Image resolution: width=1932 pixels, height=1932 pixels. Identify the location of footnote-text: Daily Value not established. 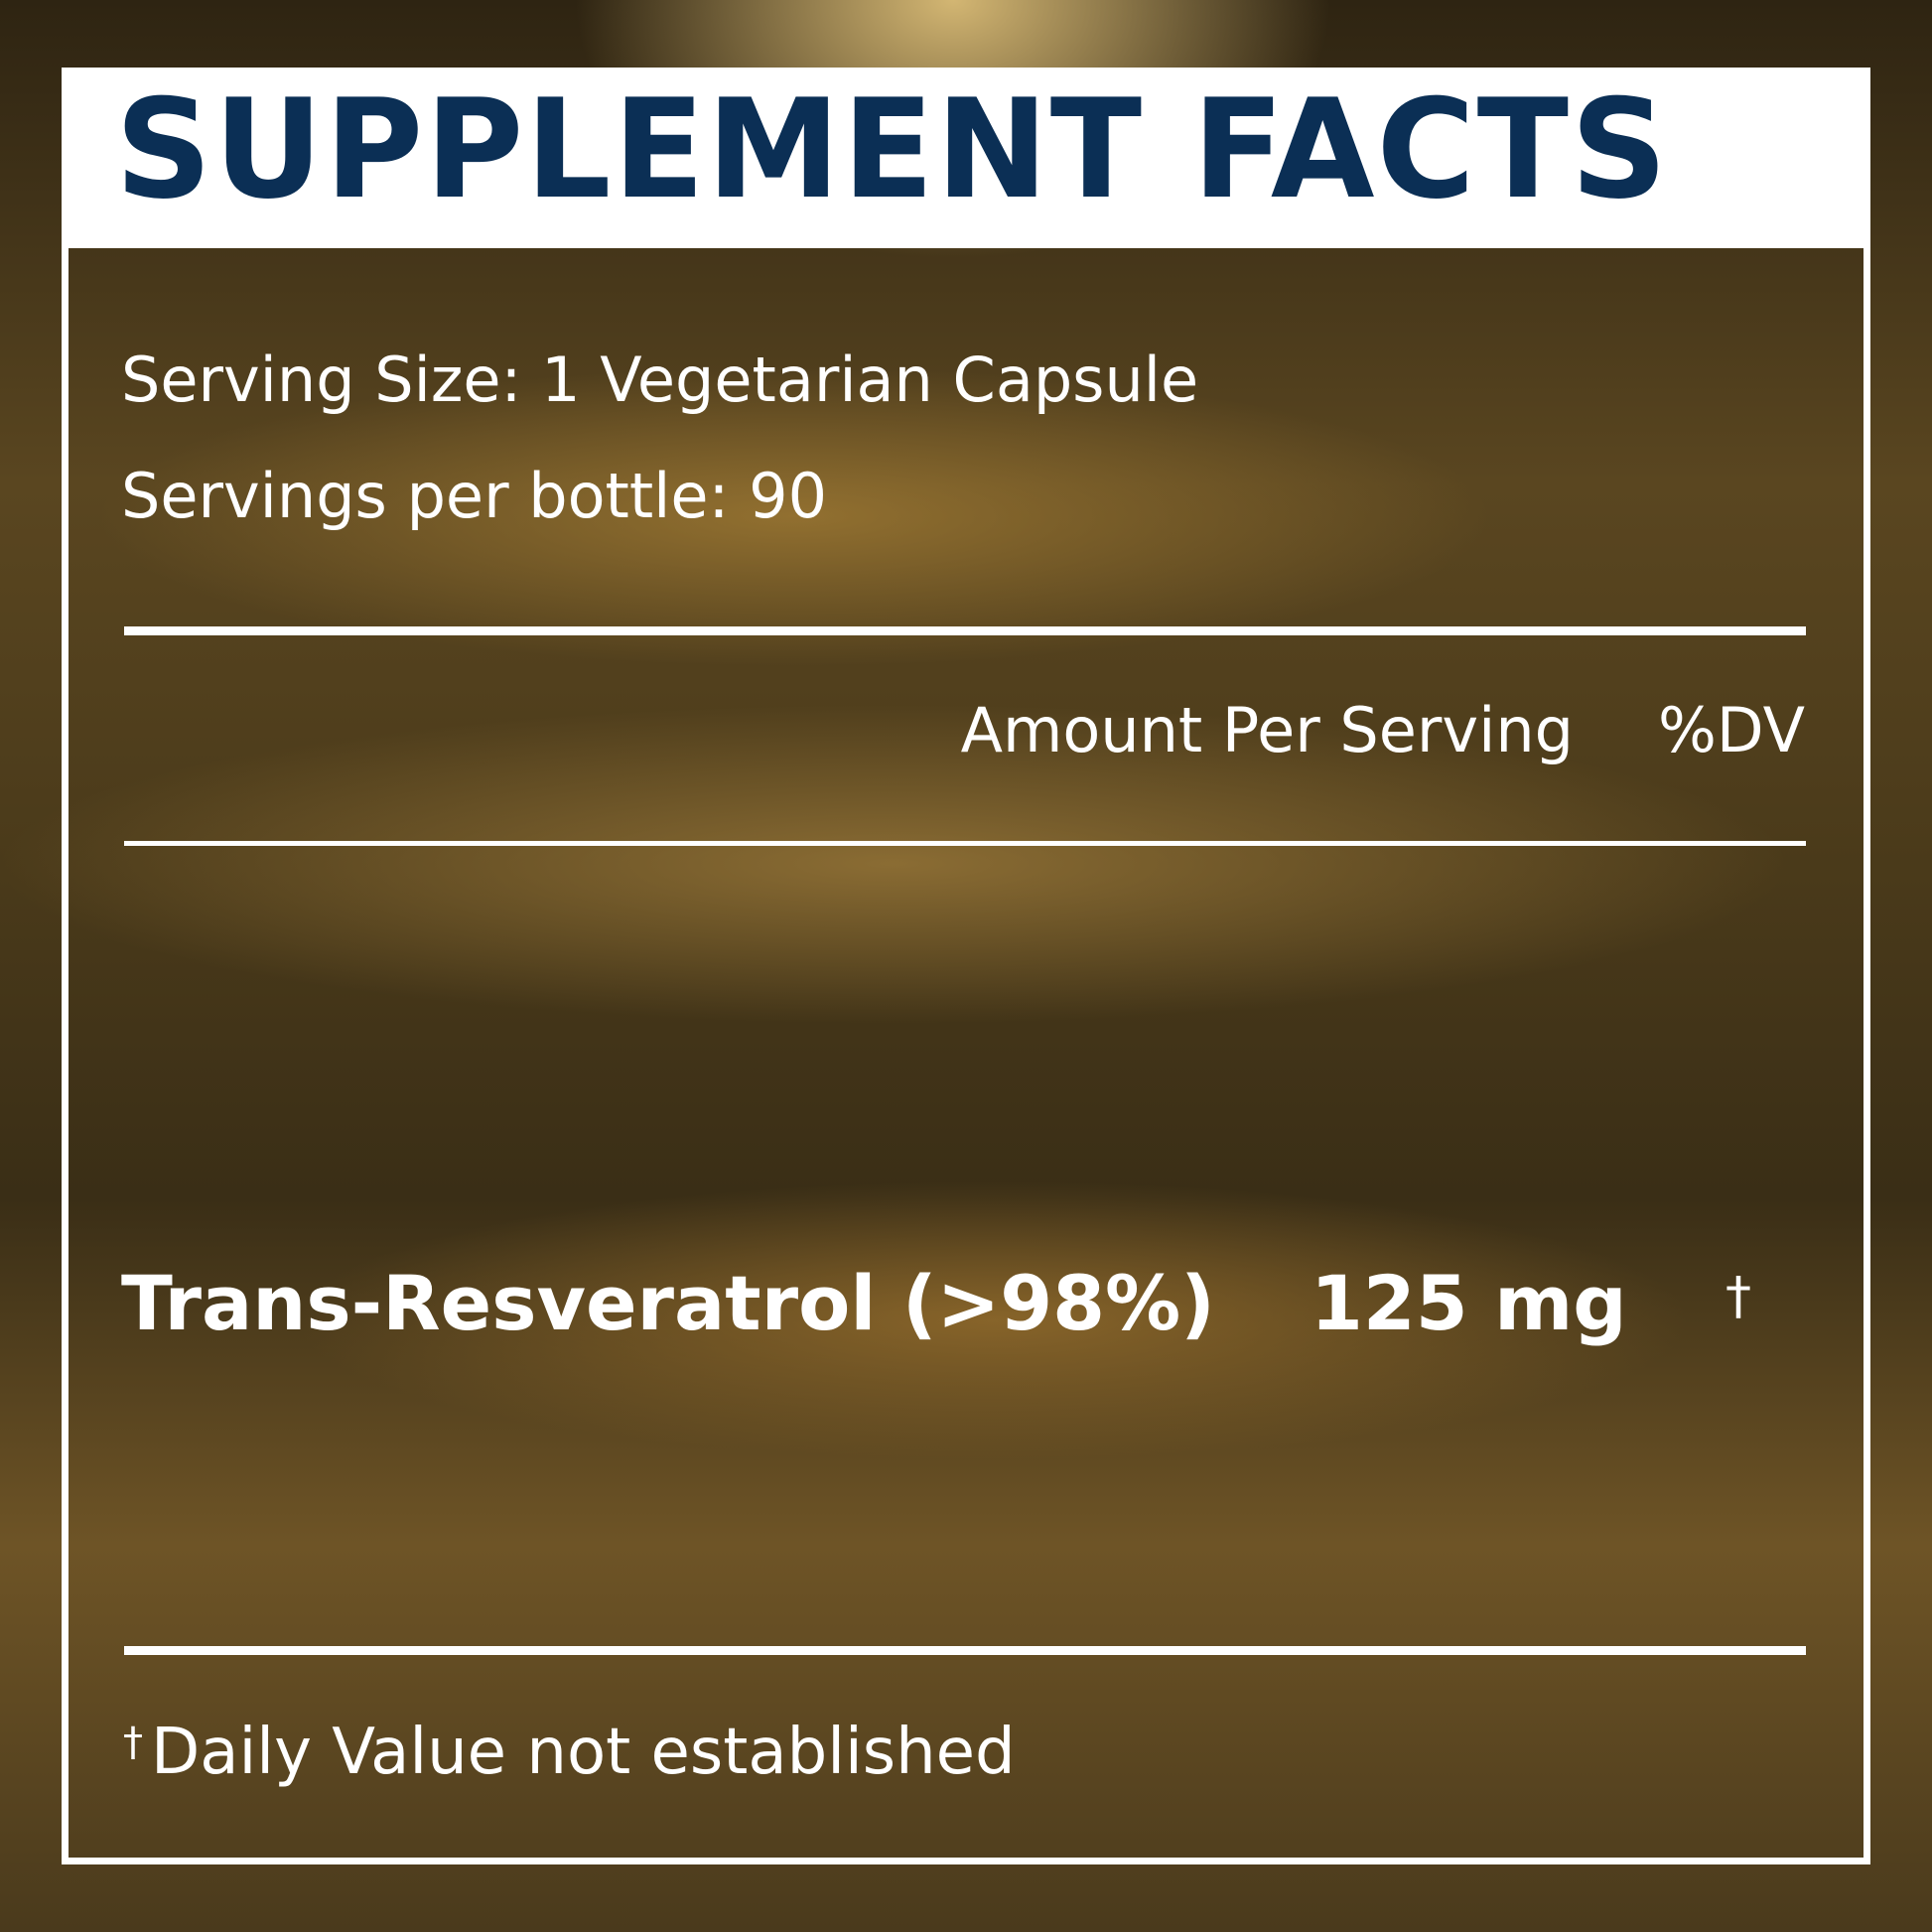
(583, 1753).